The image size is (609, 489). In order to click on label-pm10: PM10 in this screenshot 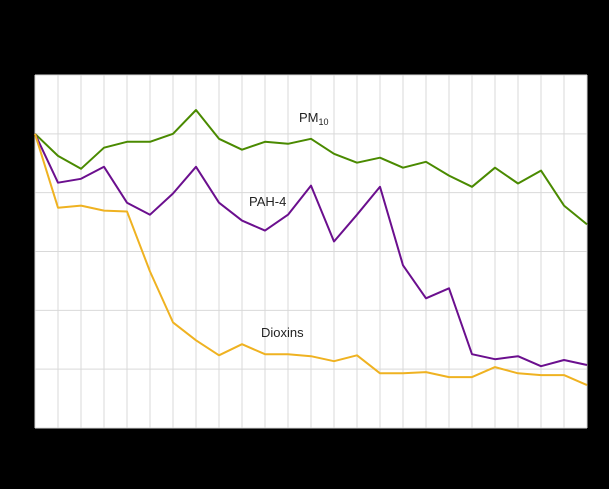, I will do `click(314, 118)`.